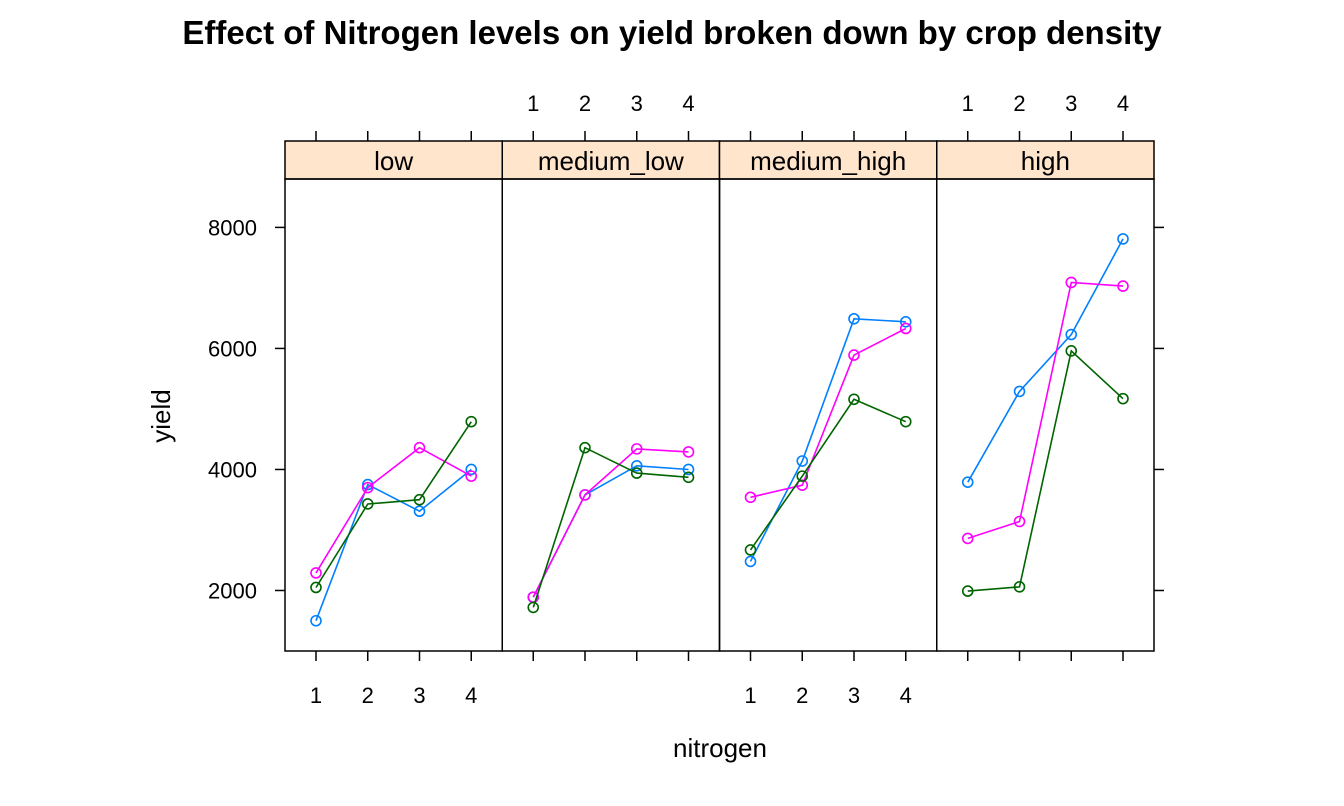 The height and width of the screenshot is (806, 1344). Describe the element at coordinates (611, 415) in the screenshot. I see `panel-frame-medium_low` at that location.